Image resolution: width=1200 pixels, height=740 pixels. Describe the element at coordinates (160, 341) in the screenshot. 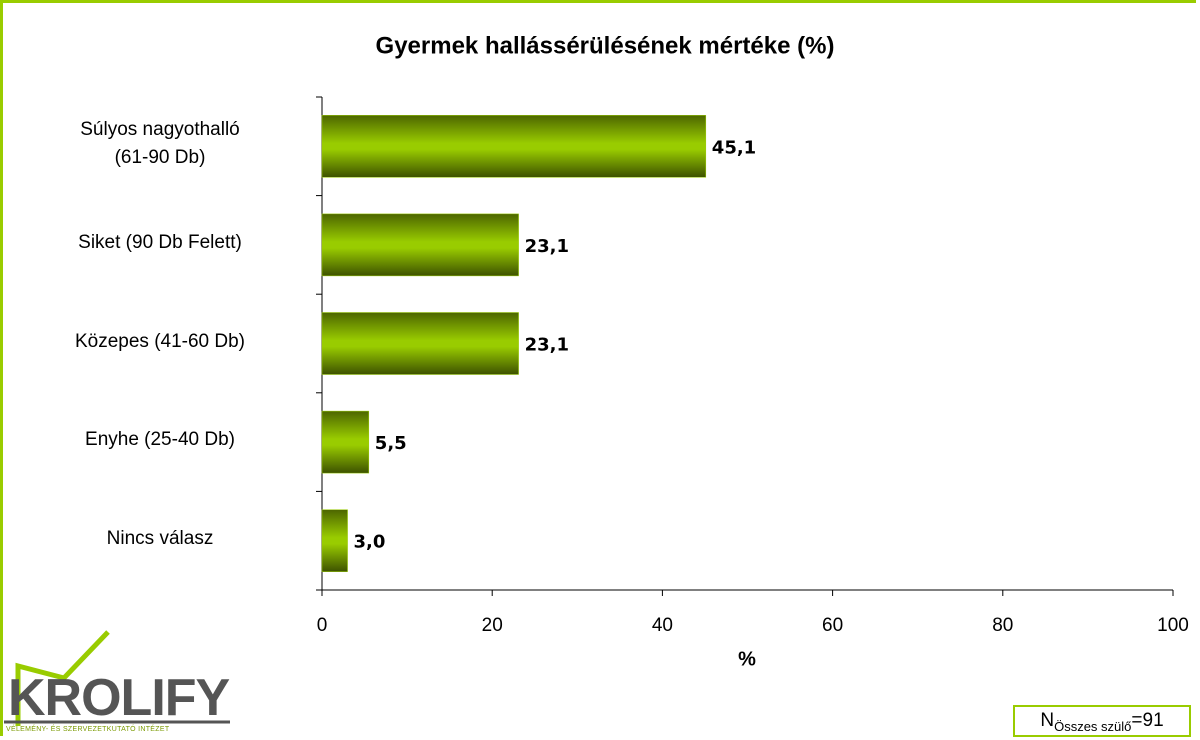

I see `category-label: Közepes (41-60 Db)` at that location.